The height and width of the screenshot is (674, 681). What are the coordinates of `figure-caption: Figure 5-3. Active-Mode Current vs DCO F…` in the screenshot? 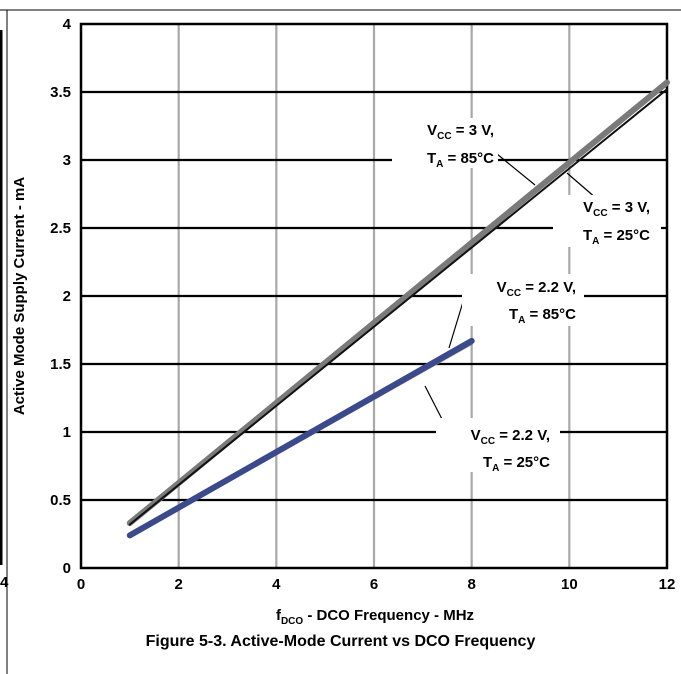 It's located at (340, 641).